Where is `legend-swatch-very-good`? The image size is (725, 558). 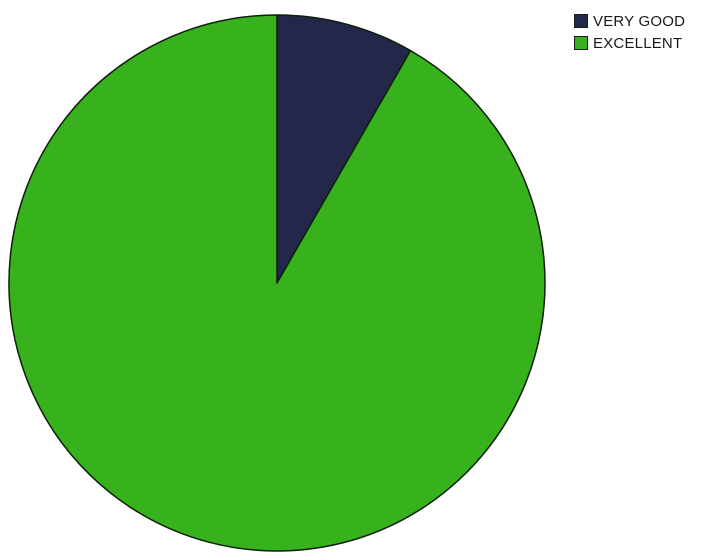
legend-swatch-very-good is located at coordinates (581, 21).